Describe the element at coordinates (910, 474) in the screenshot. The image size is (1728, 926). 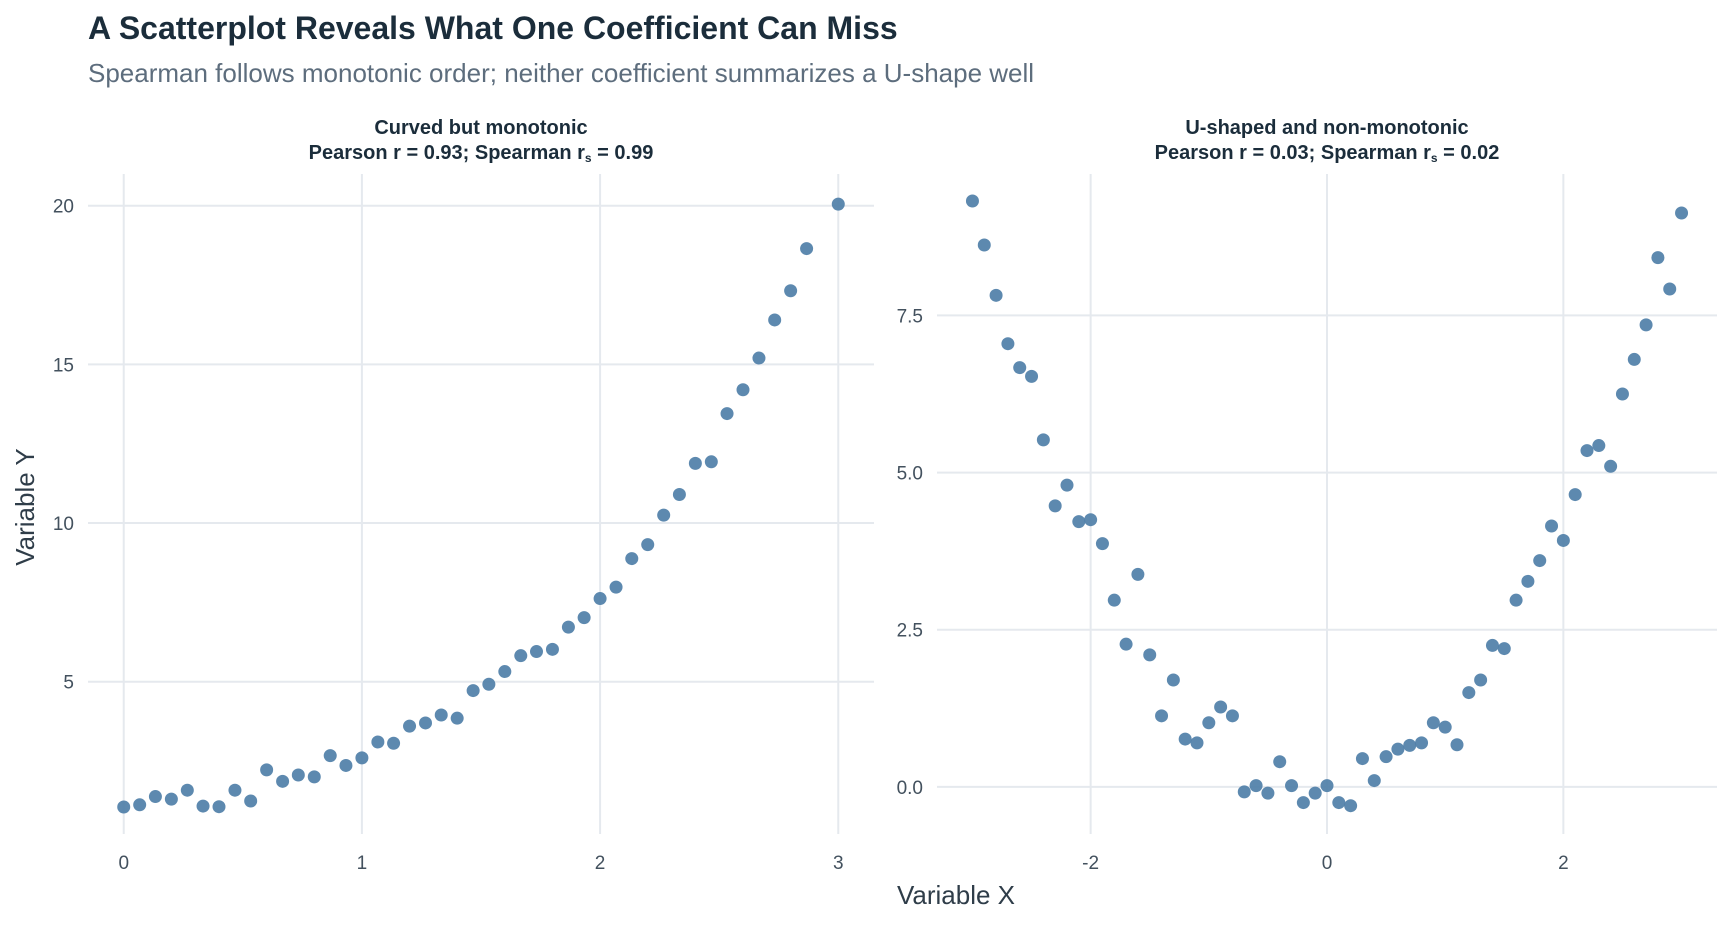
I see `y-tick-label: 5.0` at that location.